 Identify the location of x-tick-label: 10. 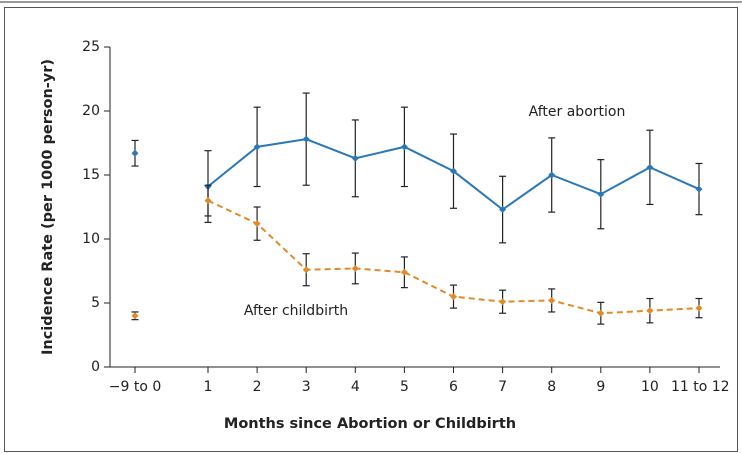
(650, 387).